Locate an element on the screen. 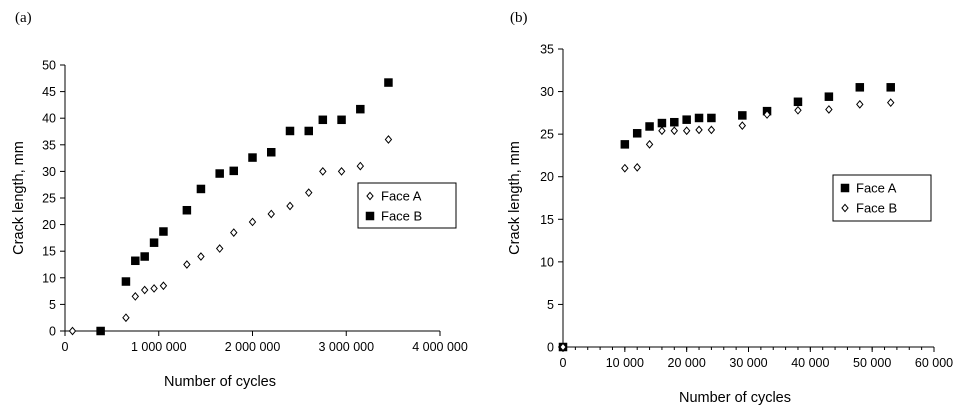  y-tick-label: 10 is located at coordinates (49, 278).